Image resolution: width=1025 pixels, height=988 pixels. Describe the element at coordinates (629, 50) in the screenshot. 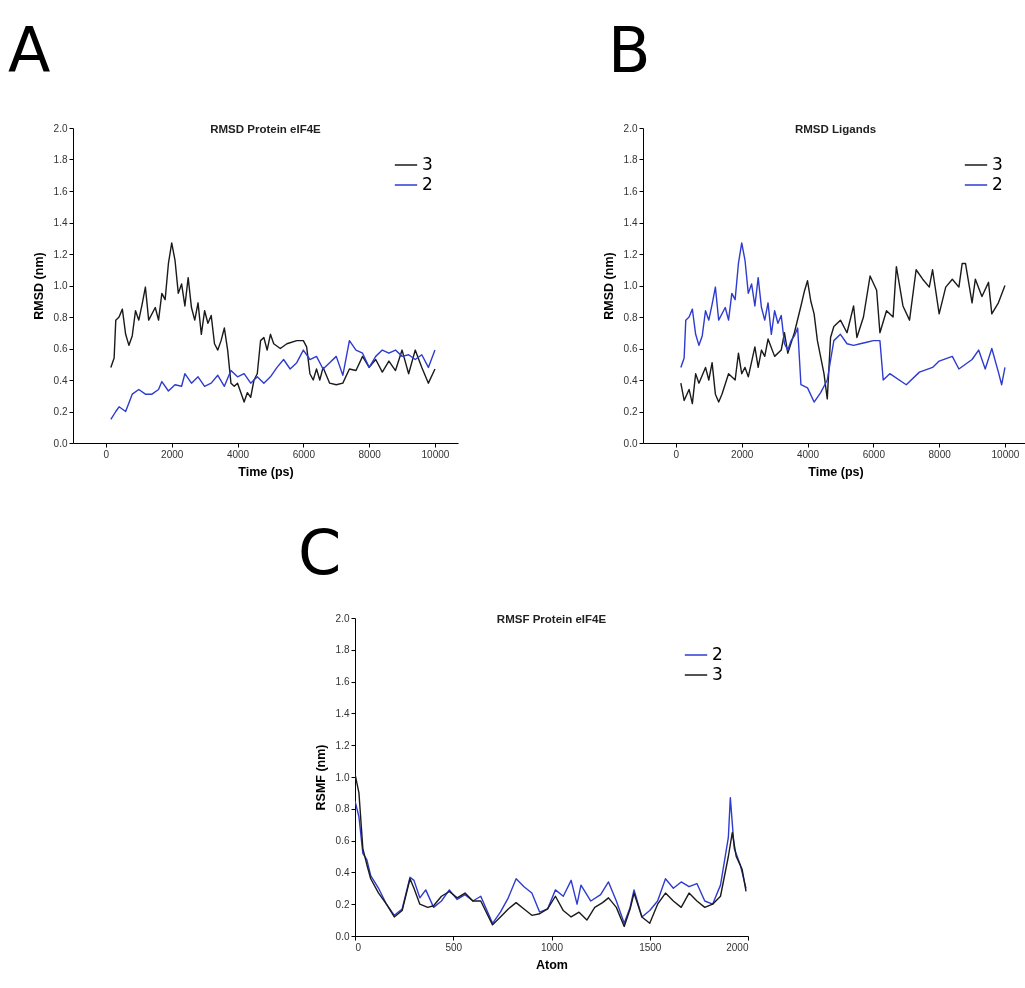

I see `text: B` at that location.